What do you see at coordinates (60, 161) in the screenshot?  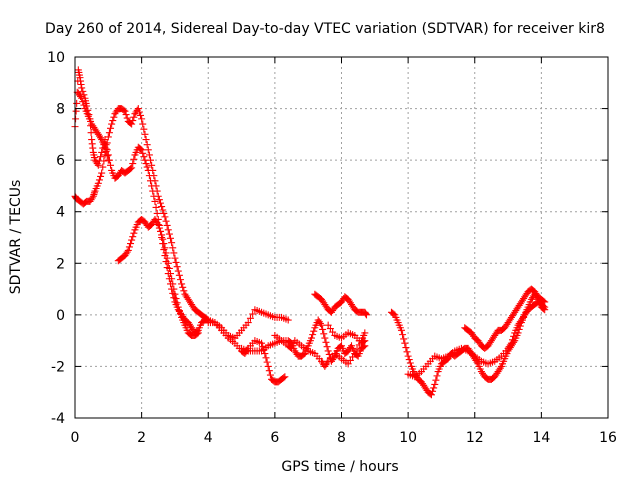 I see `y-tick-label: 6` at bounding box center [60, 161].